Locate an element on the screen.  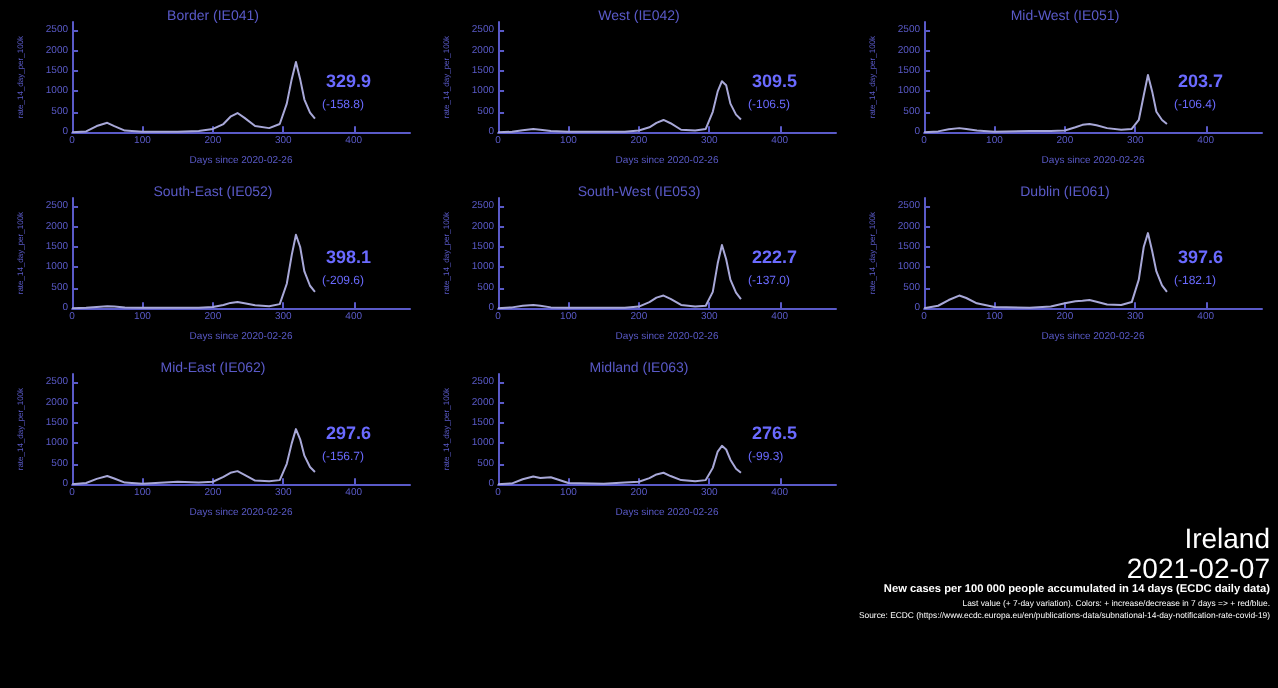
annotation: 222.7 is located at coordinates (775, 257).